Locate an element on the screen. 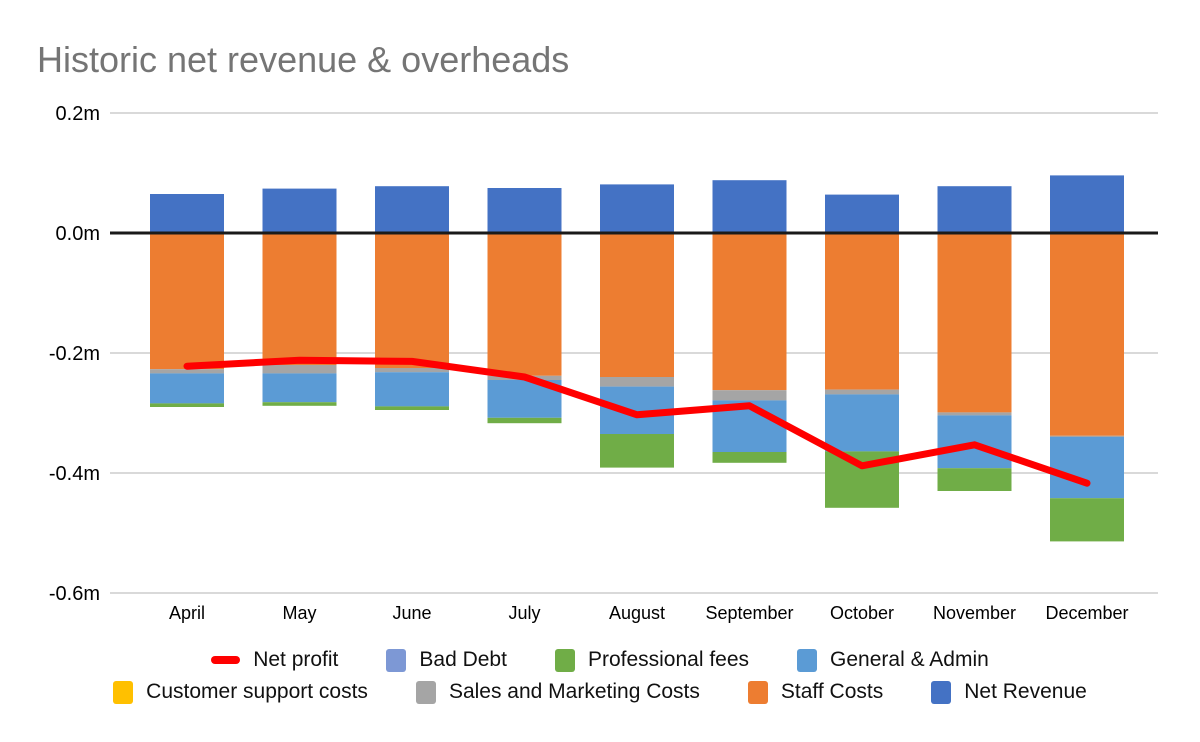  x-axis-label: June is located at coordinates (411, 613).